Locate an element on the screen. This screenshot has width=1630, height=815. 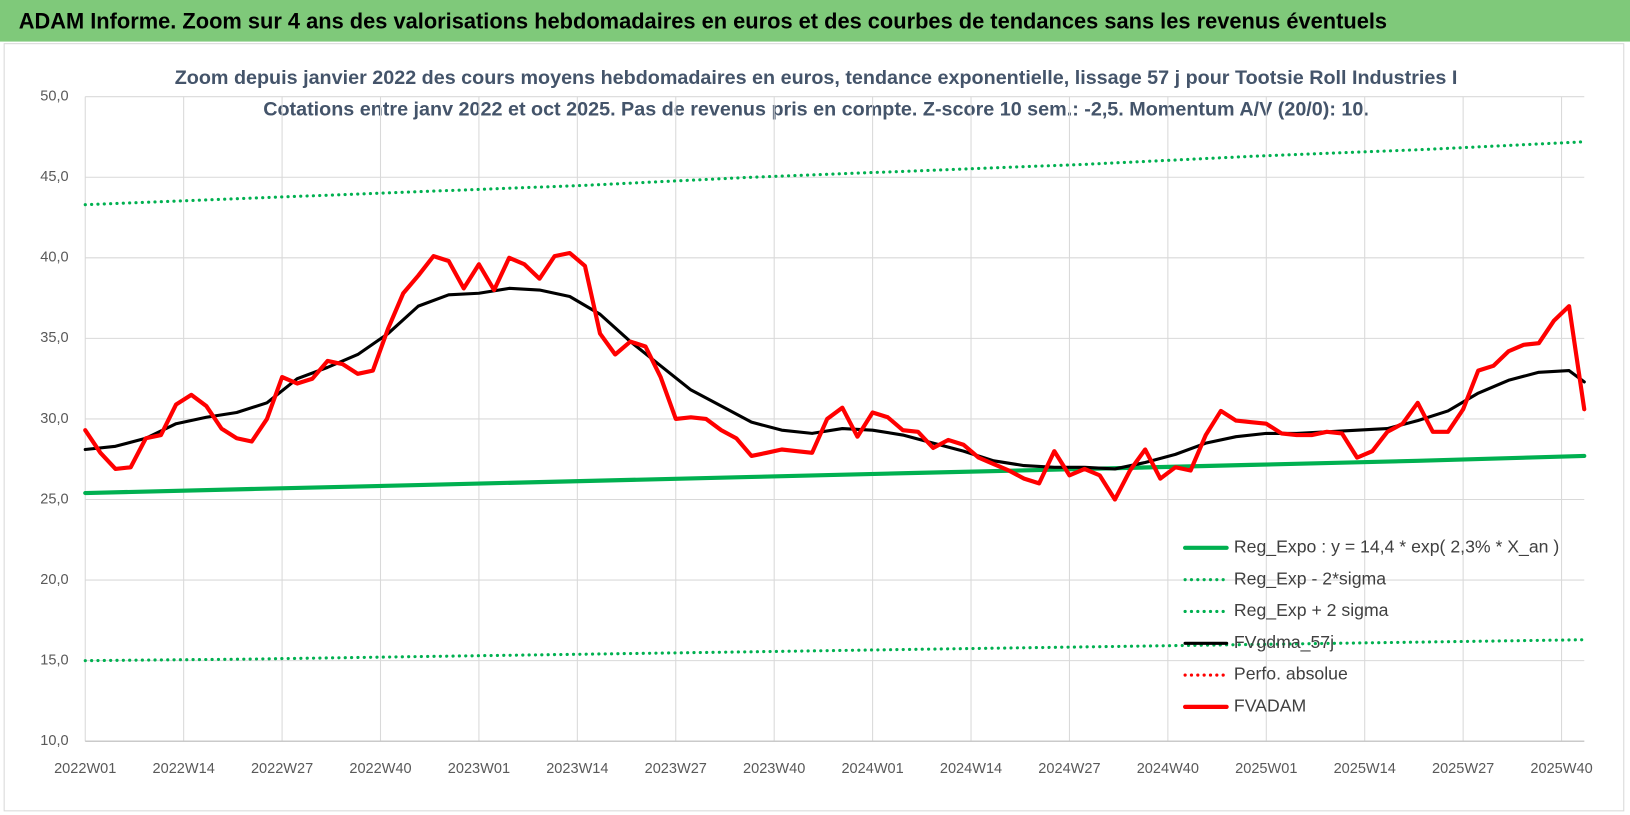
y-tick-label: 20,0 is located at coordinates (54, 580).